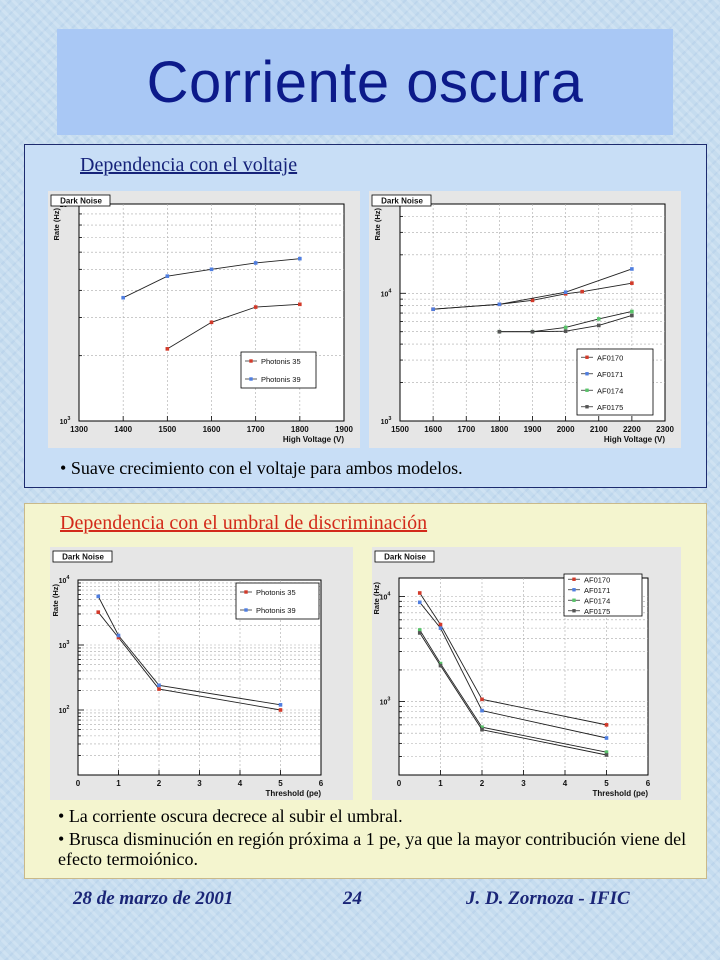 The width and height of the screenshot is (720, 960). Describe the element at coordinates (212, 429) in the screenshot. I see `x-tick-label: 1600` at that location.